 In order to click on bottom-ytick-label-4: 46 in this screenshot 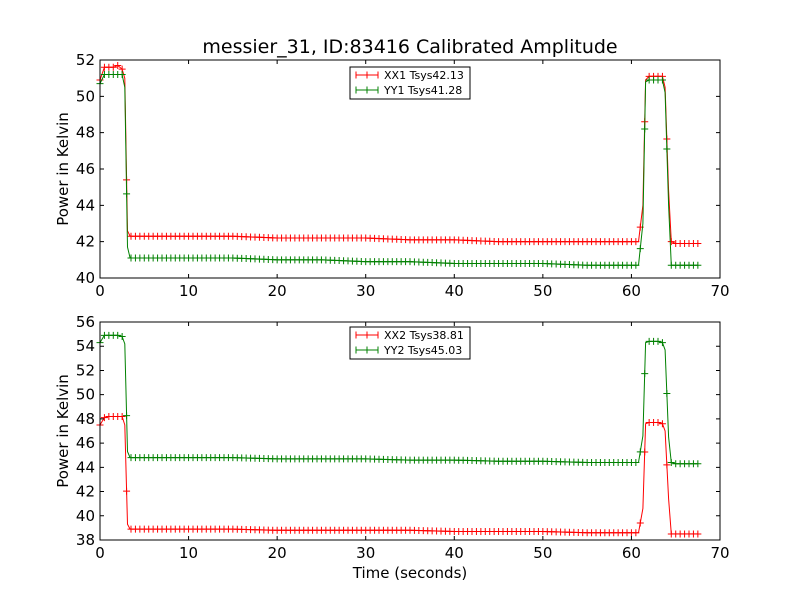, I will do `click(85, 443)`.